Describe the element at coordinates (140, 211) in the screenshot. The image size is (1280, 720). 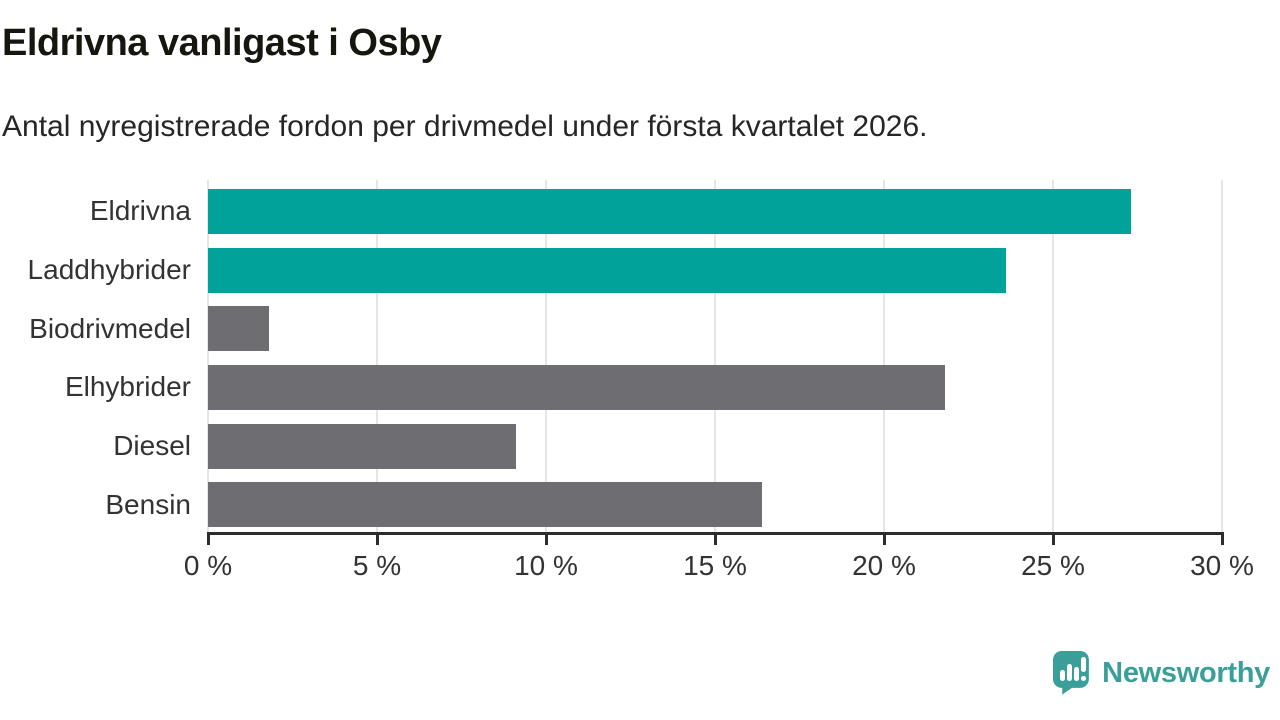
I see `category-label-eldrivna: Eldrivna` at that location.